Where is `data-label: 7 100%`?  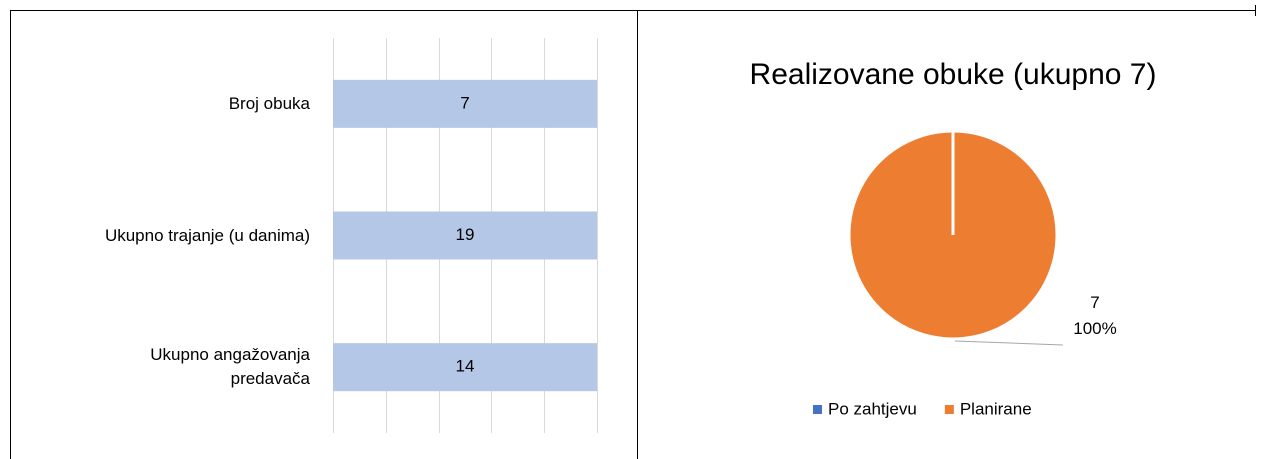
data-label: 7 100% is located at coordinates (1095, 315).